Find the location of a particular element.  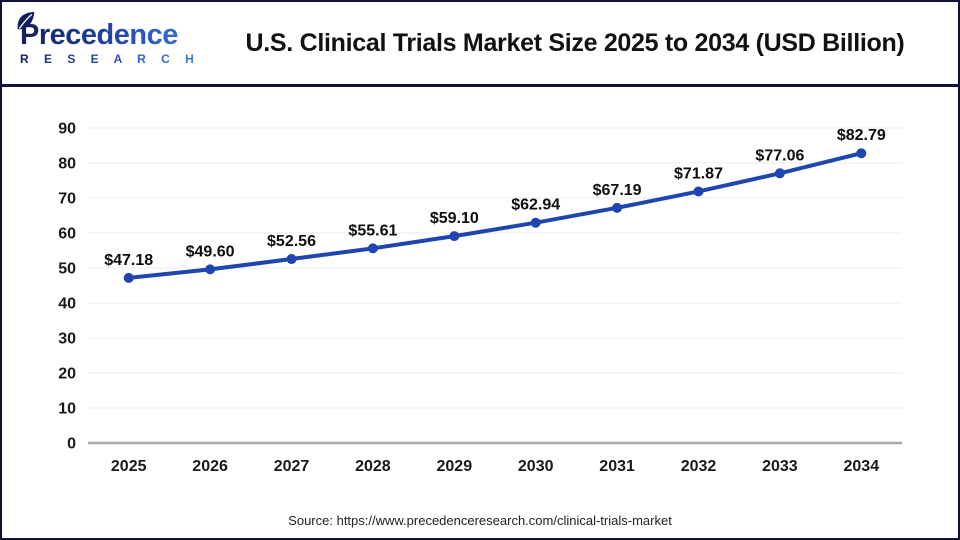

data-point-label: $55.61 is located at coordinates (372, 230).